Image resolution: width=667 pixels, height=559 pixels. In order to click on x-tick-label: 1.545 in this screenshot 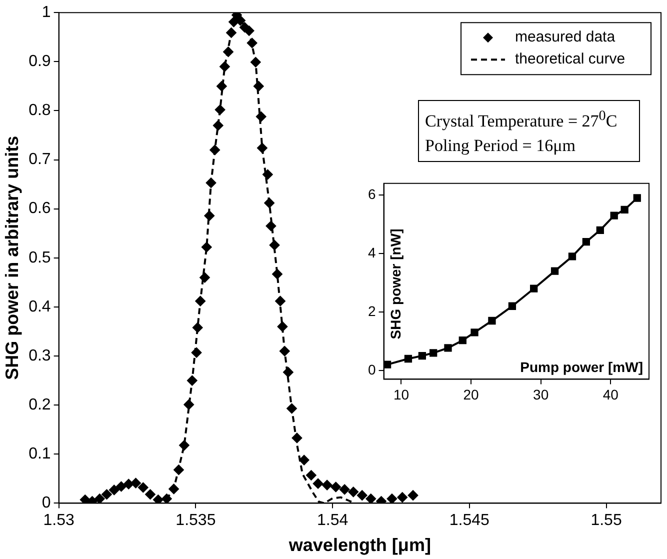, I will do `click(469, 521)`.